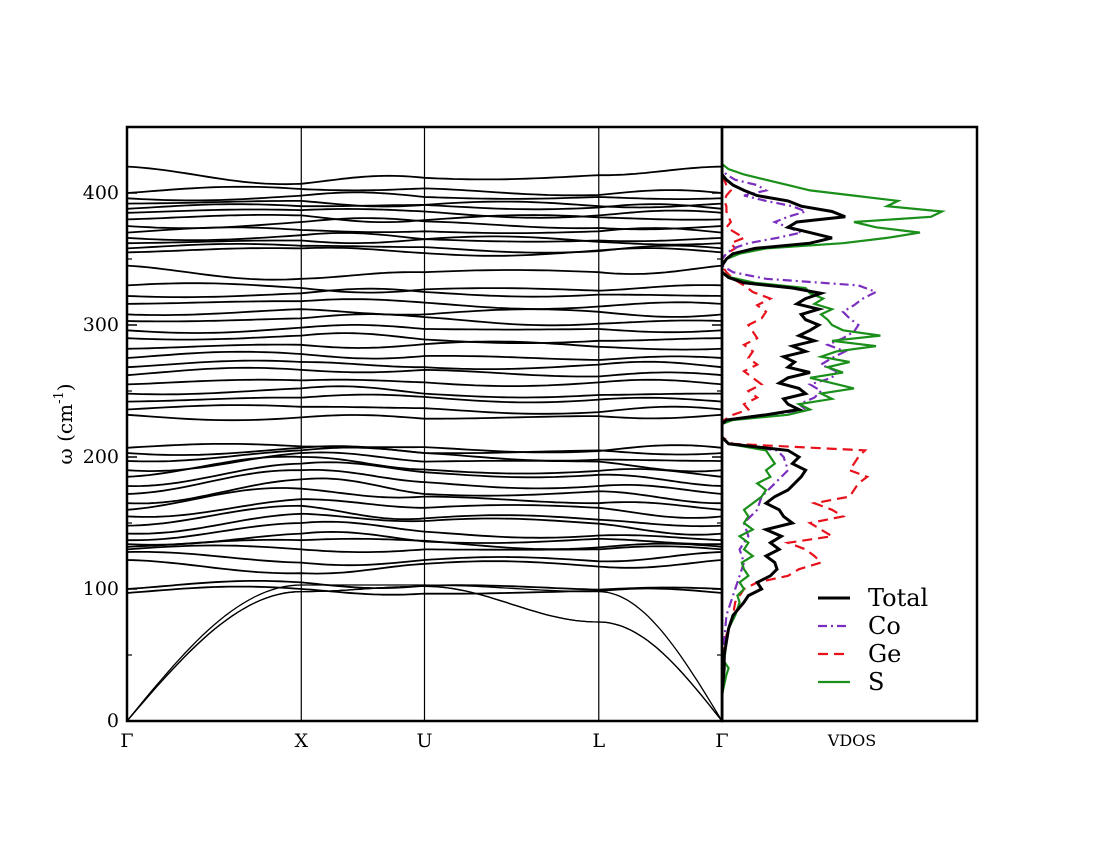 The height and width of the screenshot is (855, 1100). What do you see at coordinates (101, 193) in the screenshot?
I see `y-tick-label: 400` at bounding box center [101, 193].